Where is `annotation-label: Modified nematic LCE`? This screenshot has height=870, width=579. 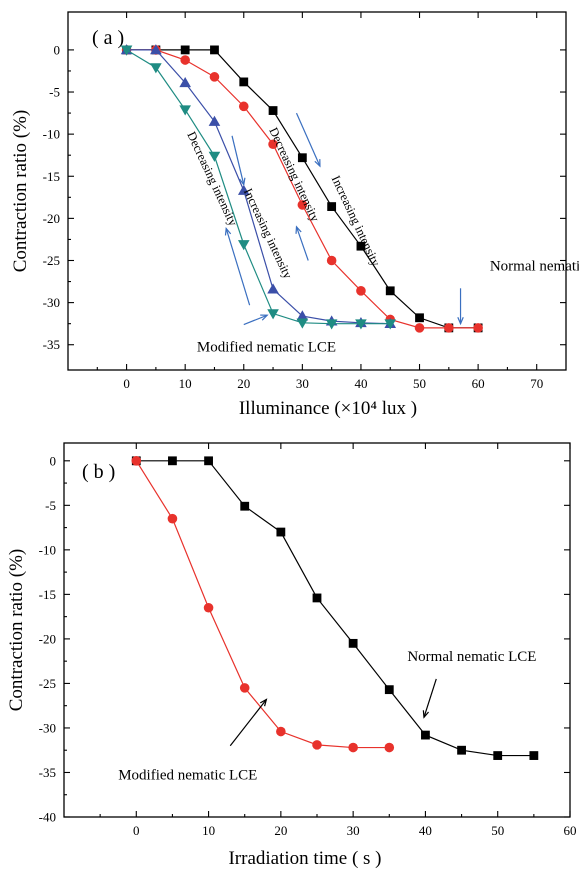 annotation-label: Modified nematic LCE is located at coordinates (187, 776).